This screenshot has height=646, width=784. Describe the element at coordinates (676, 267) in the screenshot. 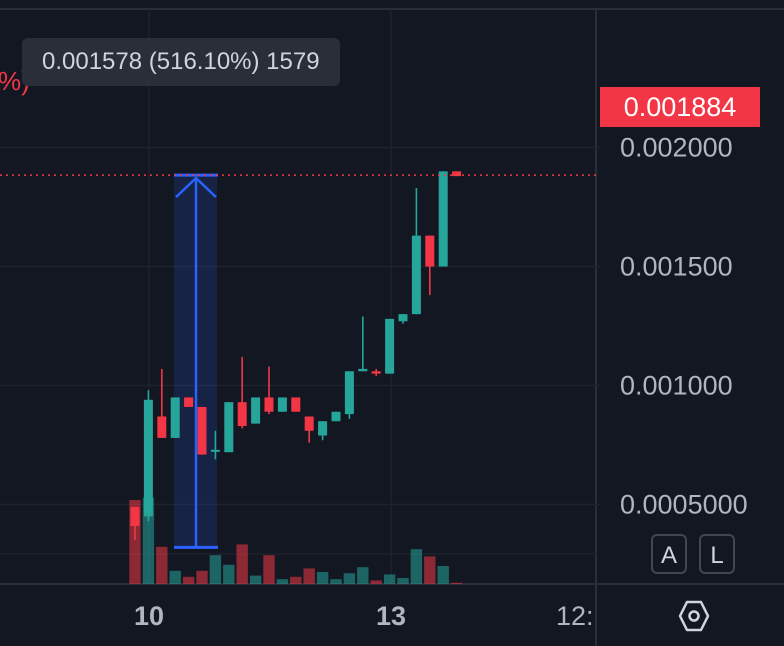

I see `y-tick-label: 0.001500` at that location.